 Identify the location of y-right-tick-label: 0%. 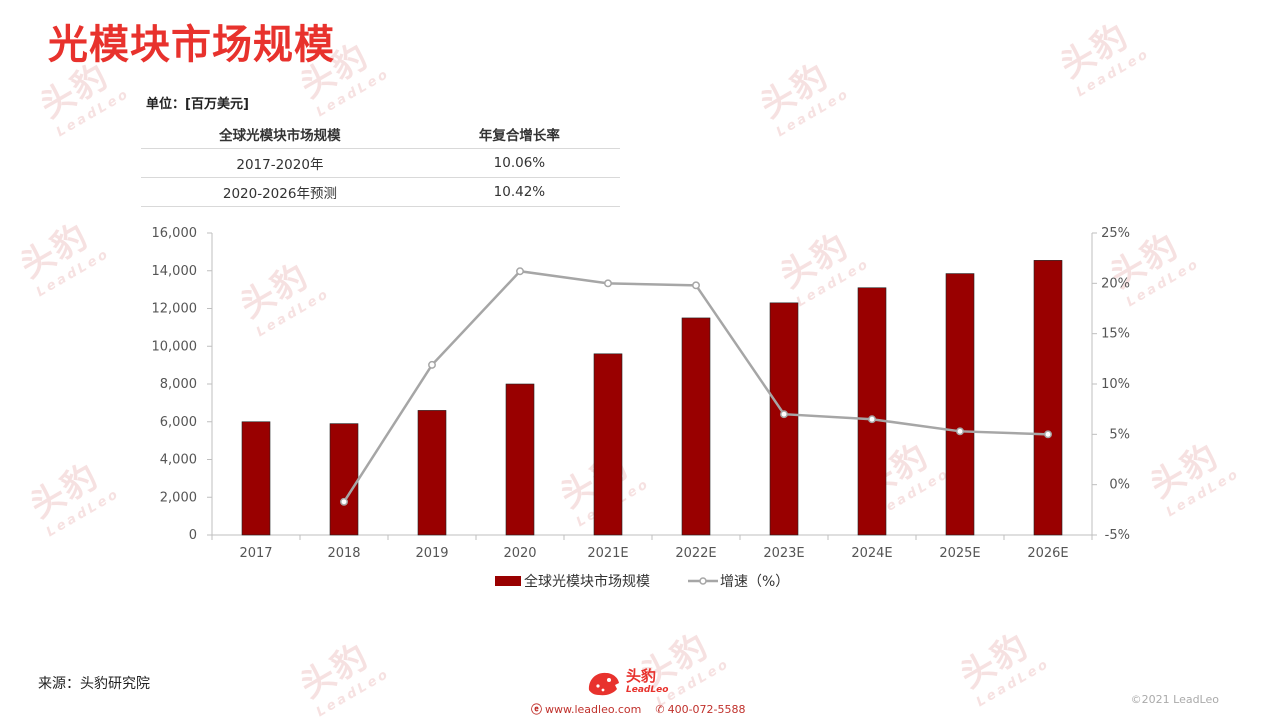
(1119, 485).